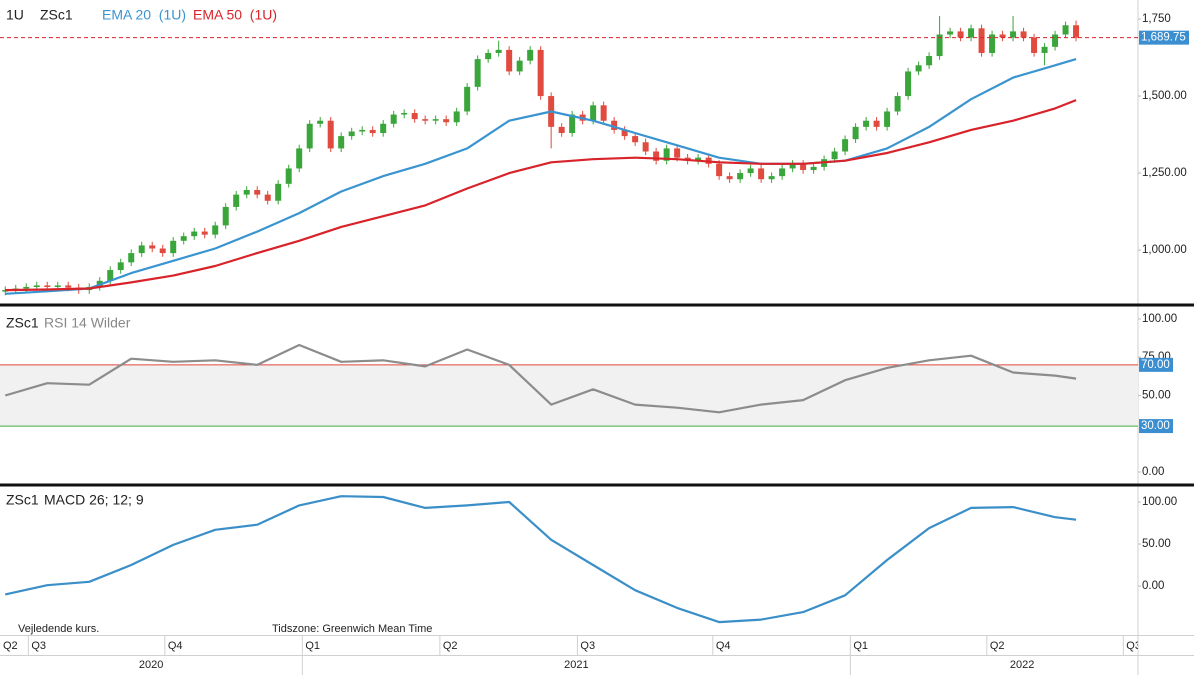  I want to click on level-band, so click(569, 395).